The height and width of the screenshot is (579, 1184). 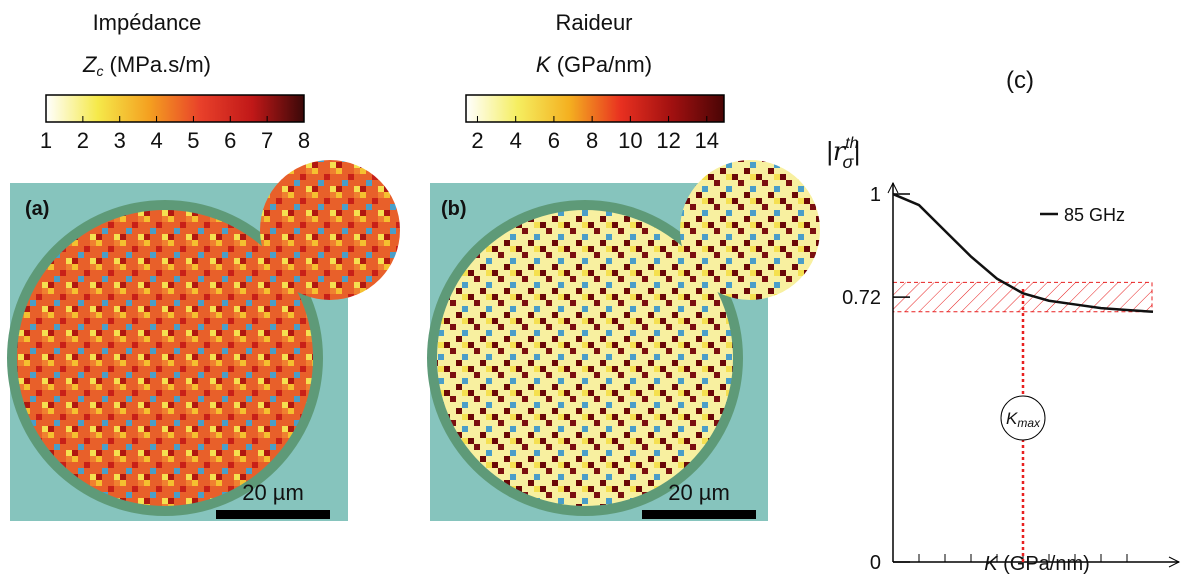 I want to click on symbol: Z, so click(x=90, y=64).